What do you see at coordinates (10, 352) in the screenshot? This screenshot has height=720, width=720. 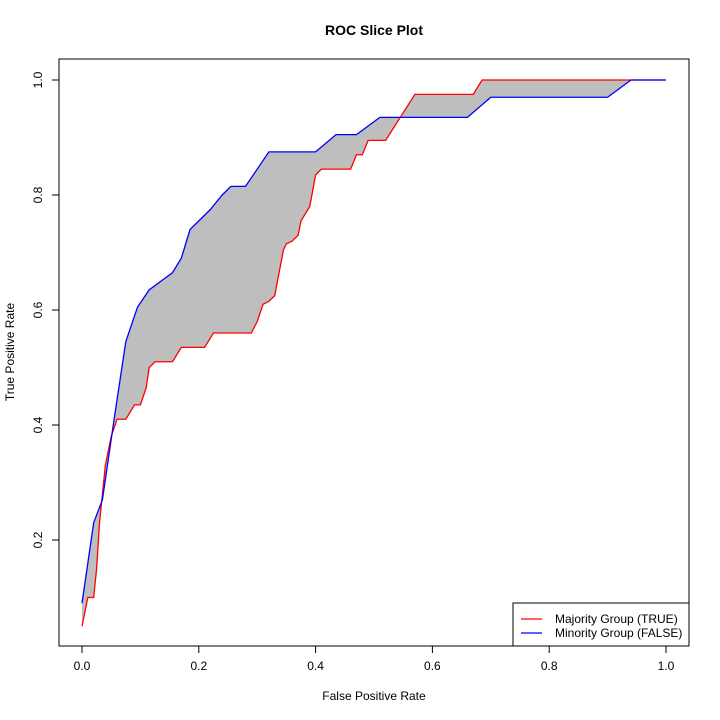 I see `y-axis-label: True Positive Rate` at bounding box center [10, 352].